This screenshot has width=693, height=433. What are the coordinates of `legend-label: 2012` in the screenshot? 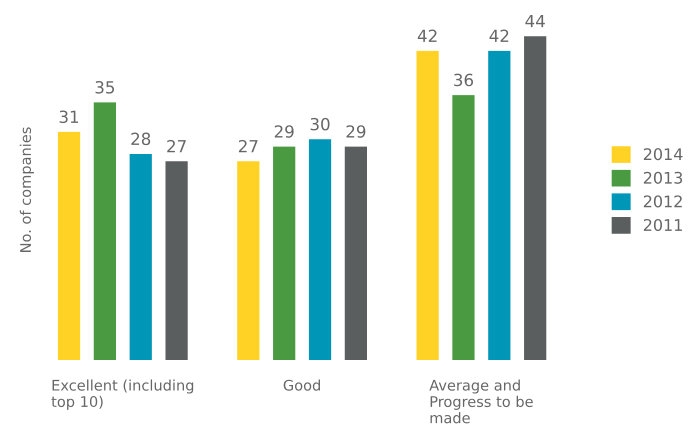 It's located at (663, 201).